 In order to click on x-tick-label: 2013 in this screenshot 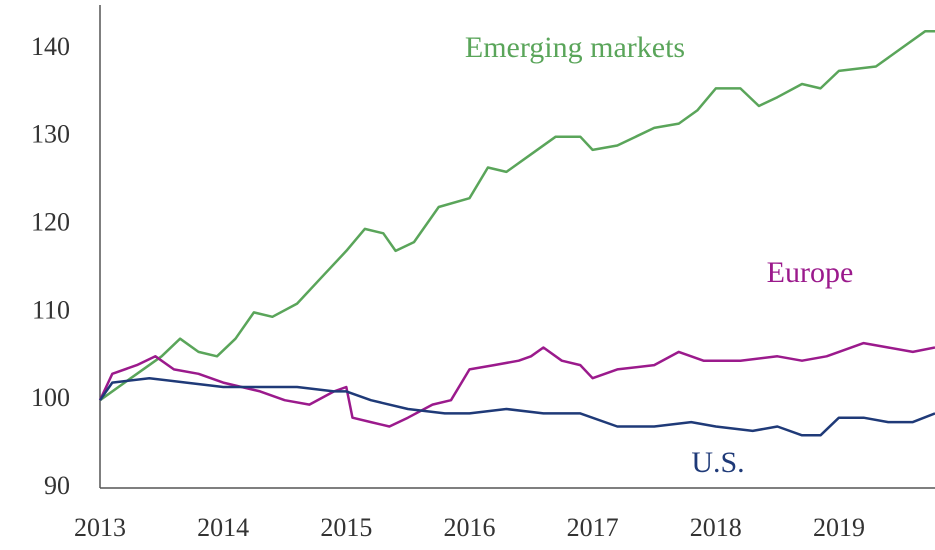, I will do `click(100, 527)`.